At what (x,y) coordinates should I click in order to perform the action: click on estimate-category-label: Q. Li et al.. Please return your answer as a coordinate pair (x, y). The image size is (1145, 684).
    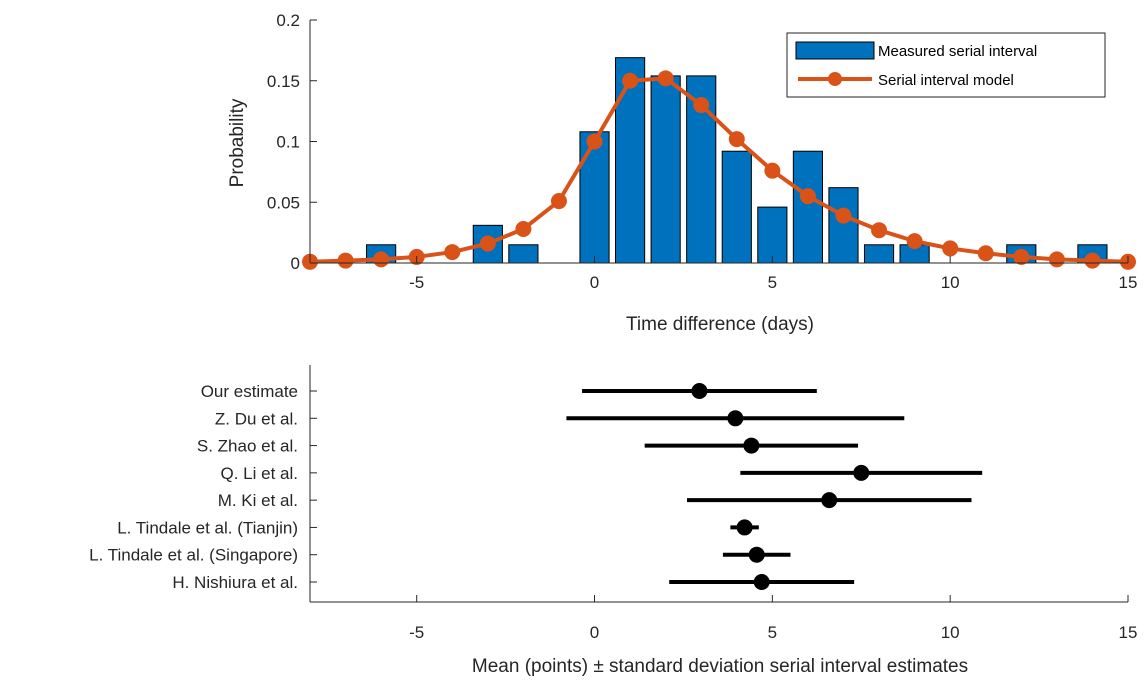
    Looking at the image, I should click on (259, 473).